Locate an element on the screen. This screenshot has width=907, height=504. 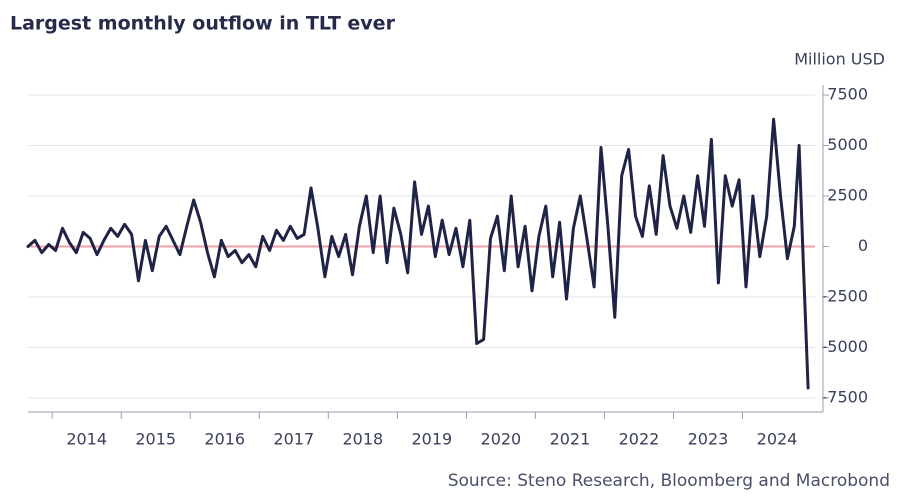
x-tick-label: 2017 is located at coordinates (293, 439).